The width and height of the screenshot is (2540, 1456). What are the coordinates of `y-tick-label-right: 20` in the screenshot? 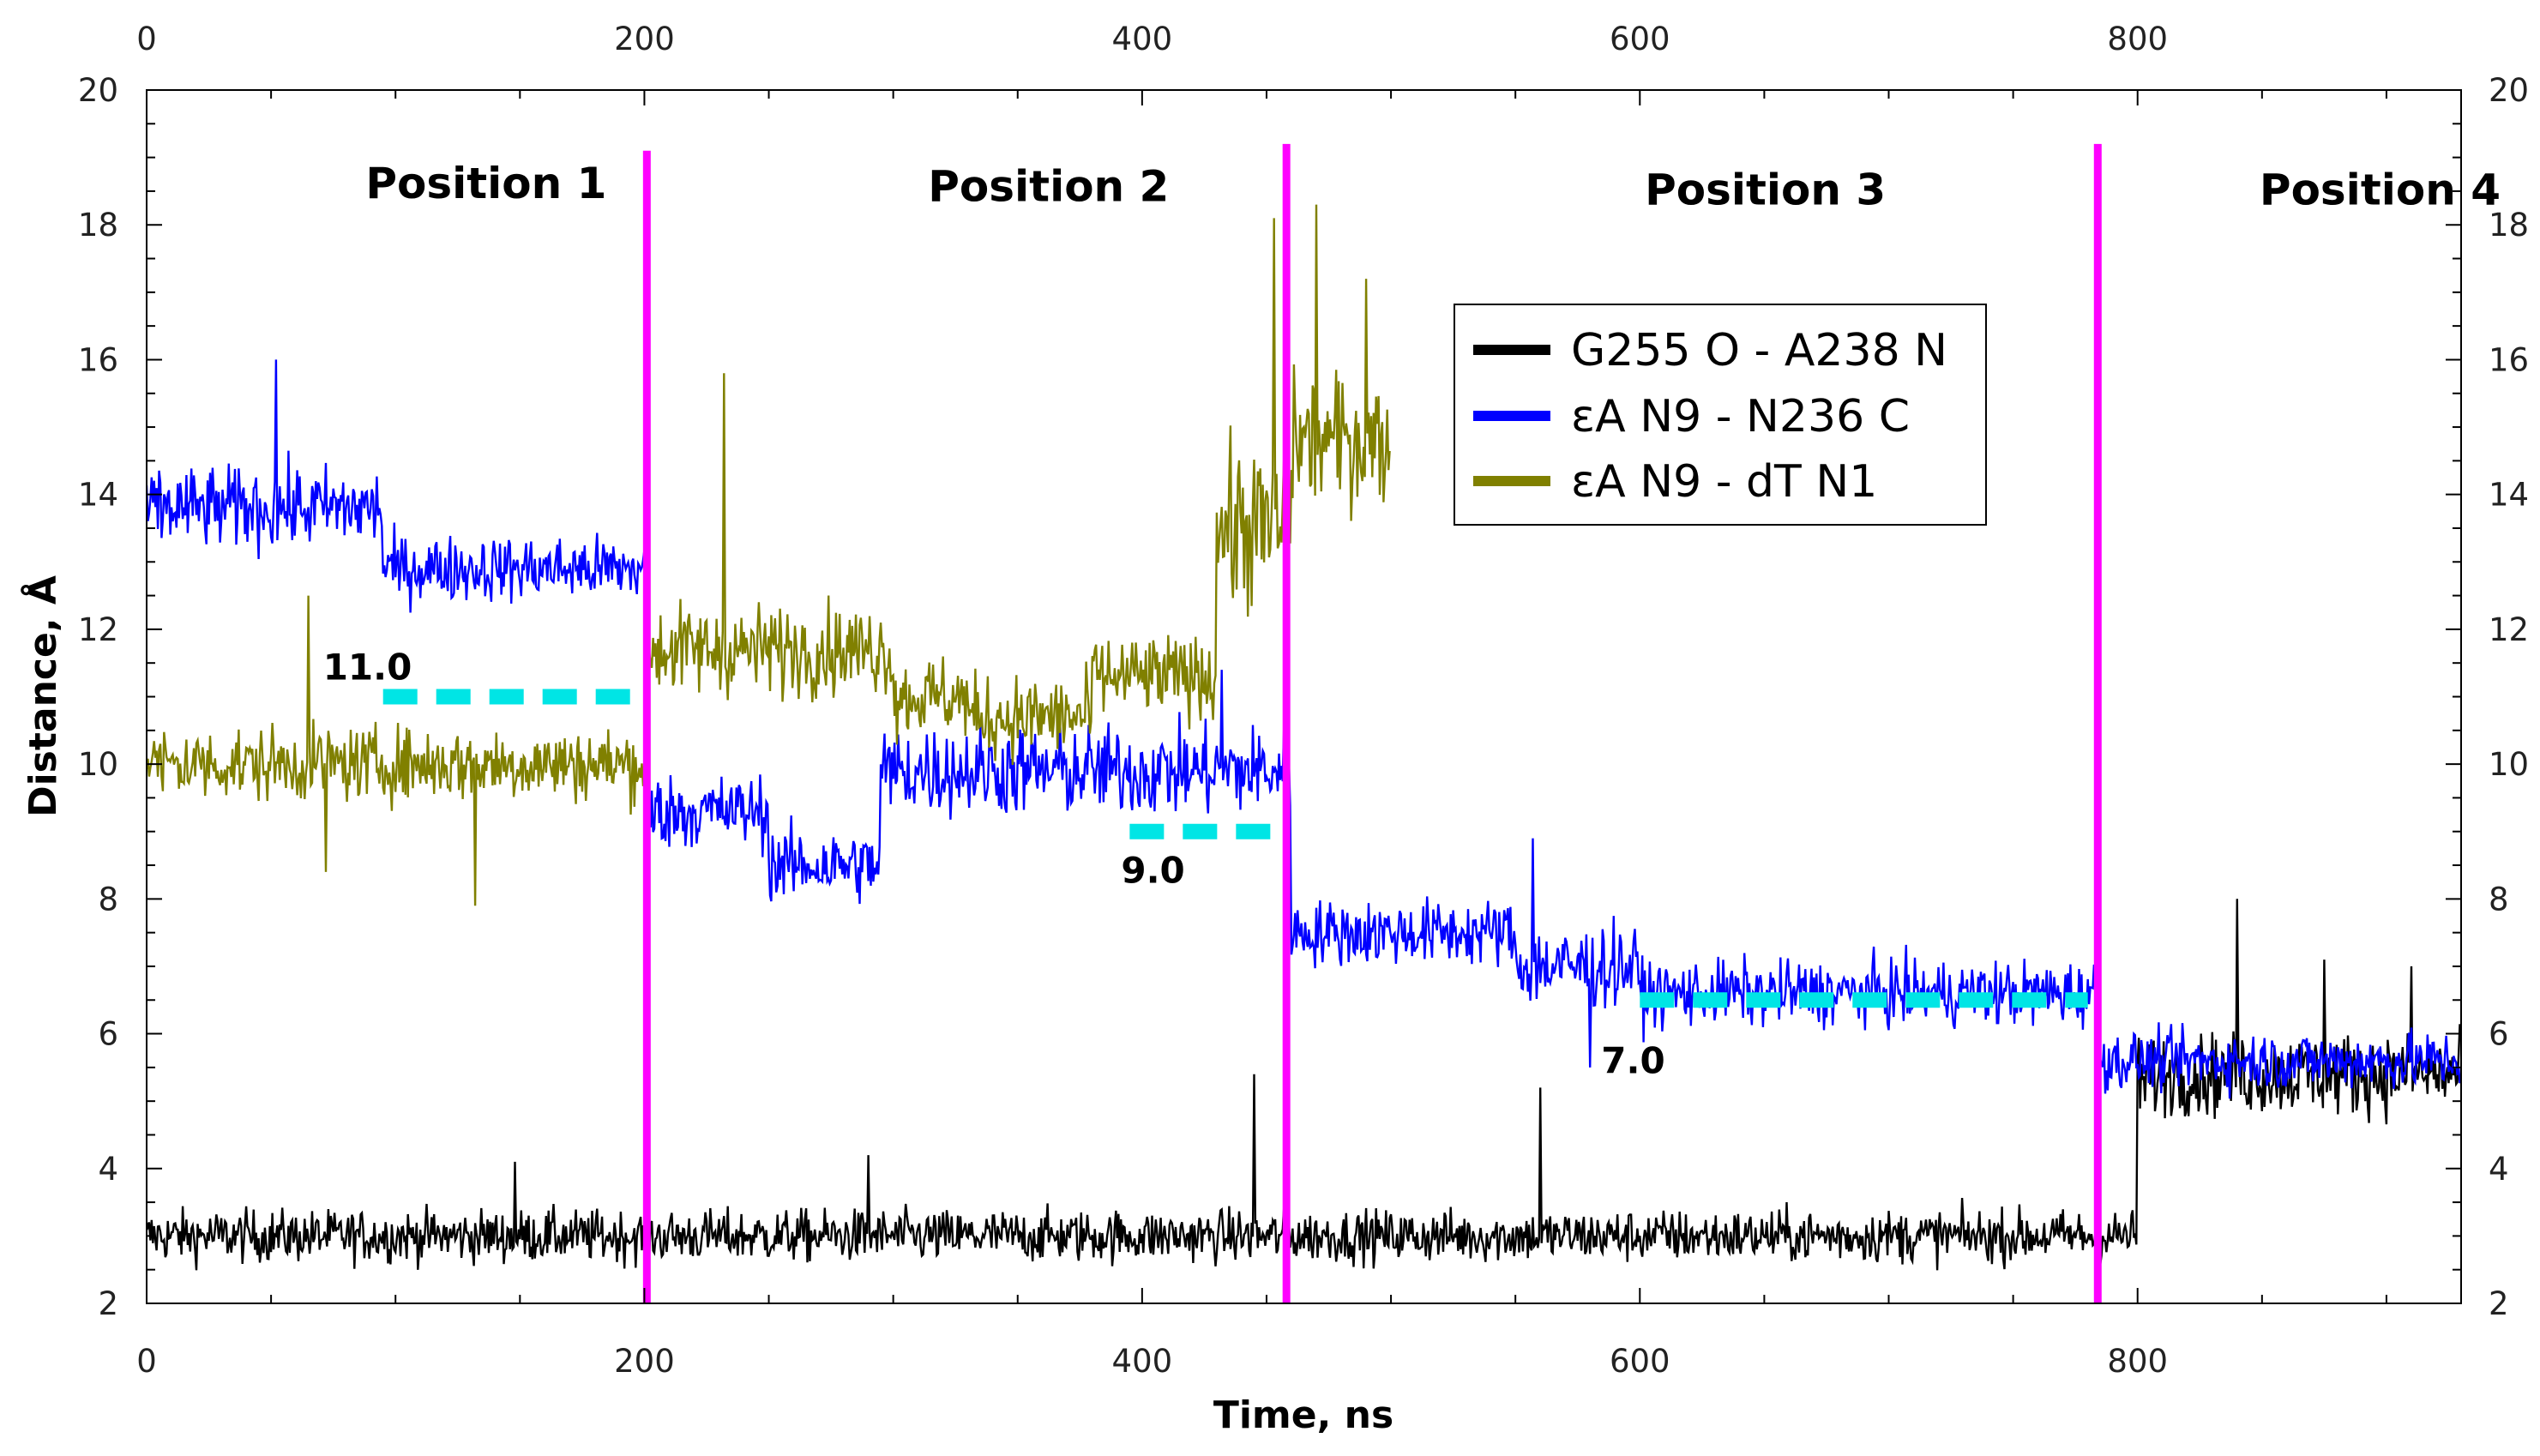 It's located at (2509, 90).